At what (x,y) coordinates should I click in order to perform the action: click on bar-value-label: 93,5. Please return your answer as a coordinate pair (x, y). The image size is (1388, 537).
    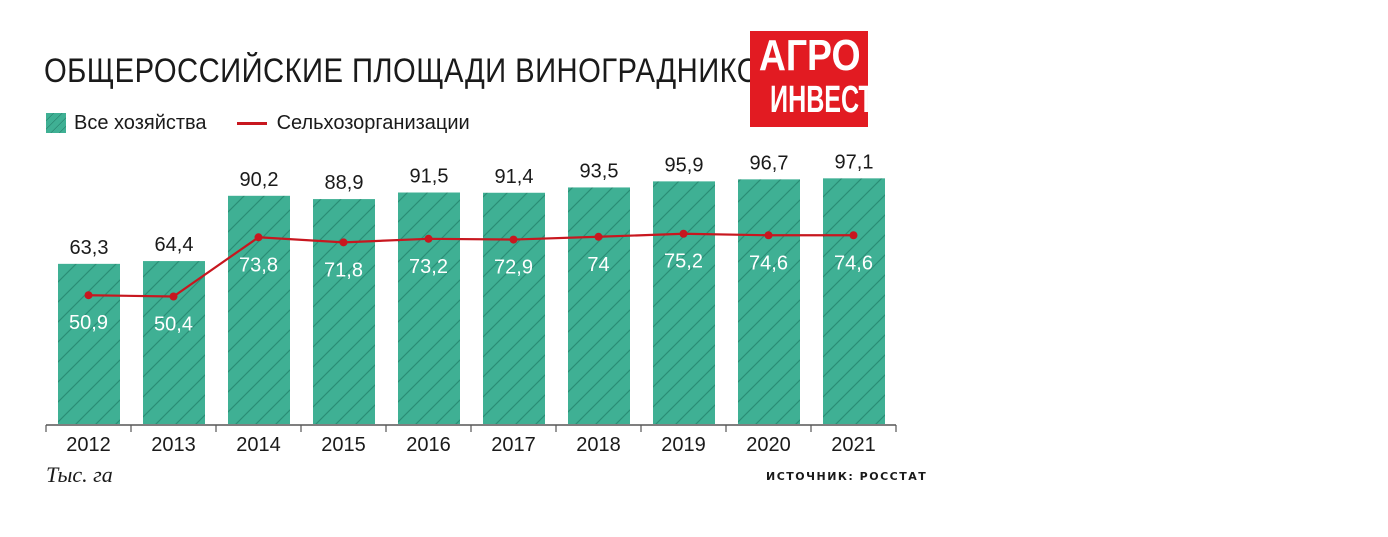
    Looking at the image, I should click on (599, 171).